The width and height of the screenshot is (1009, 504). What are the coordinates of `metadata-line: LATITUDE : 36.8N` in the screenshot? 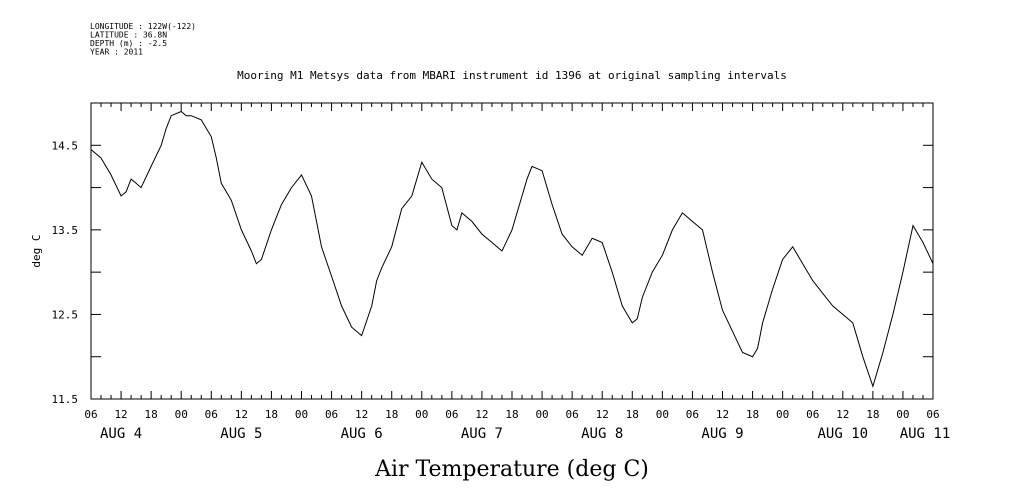 It's located at (128, 35).